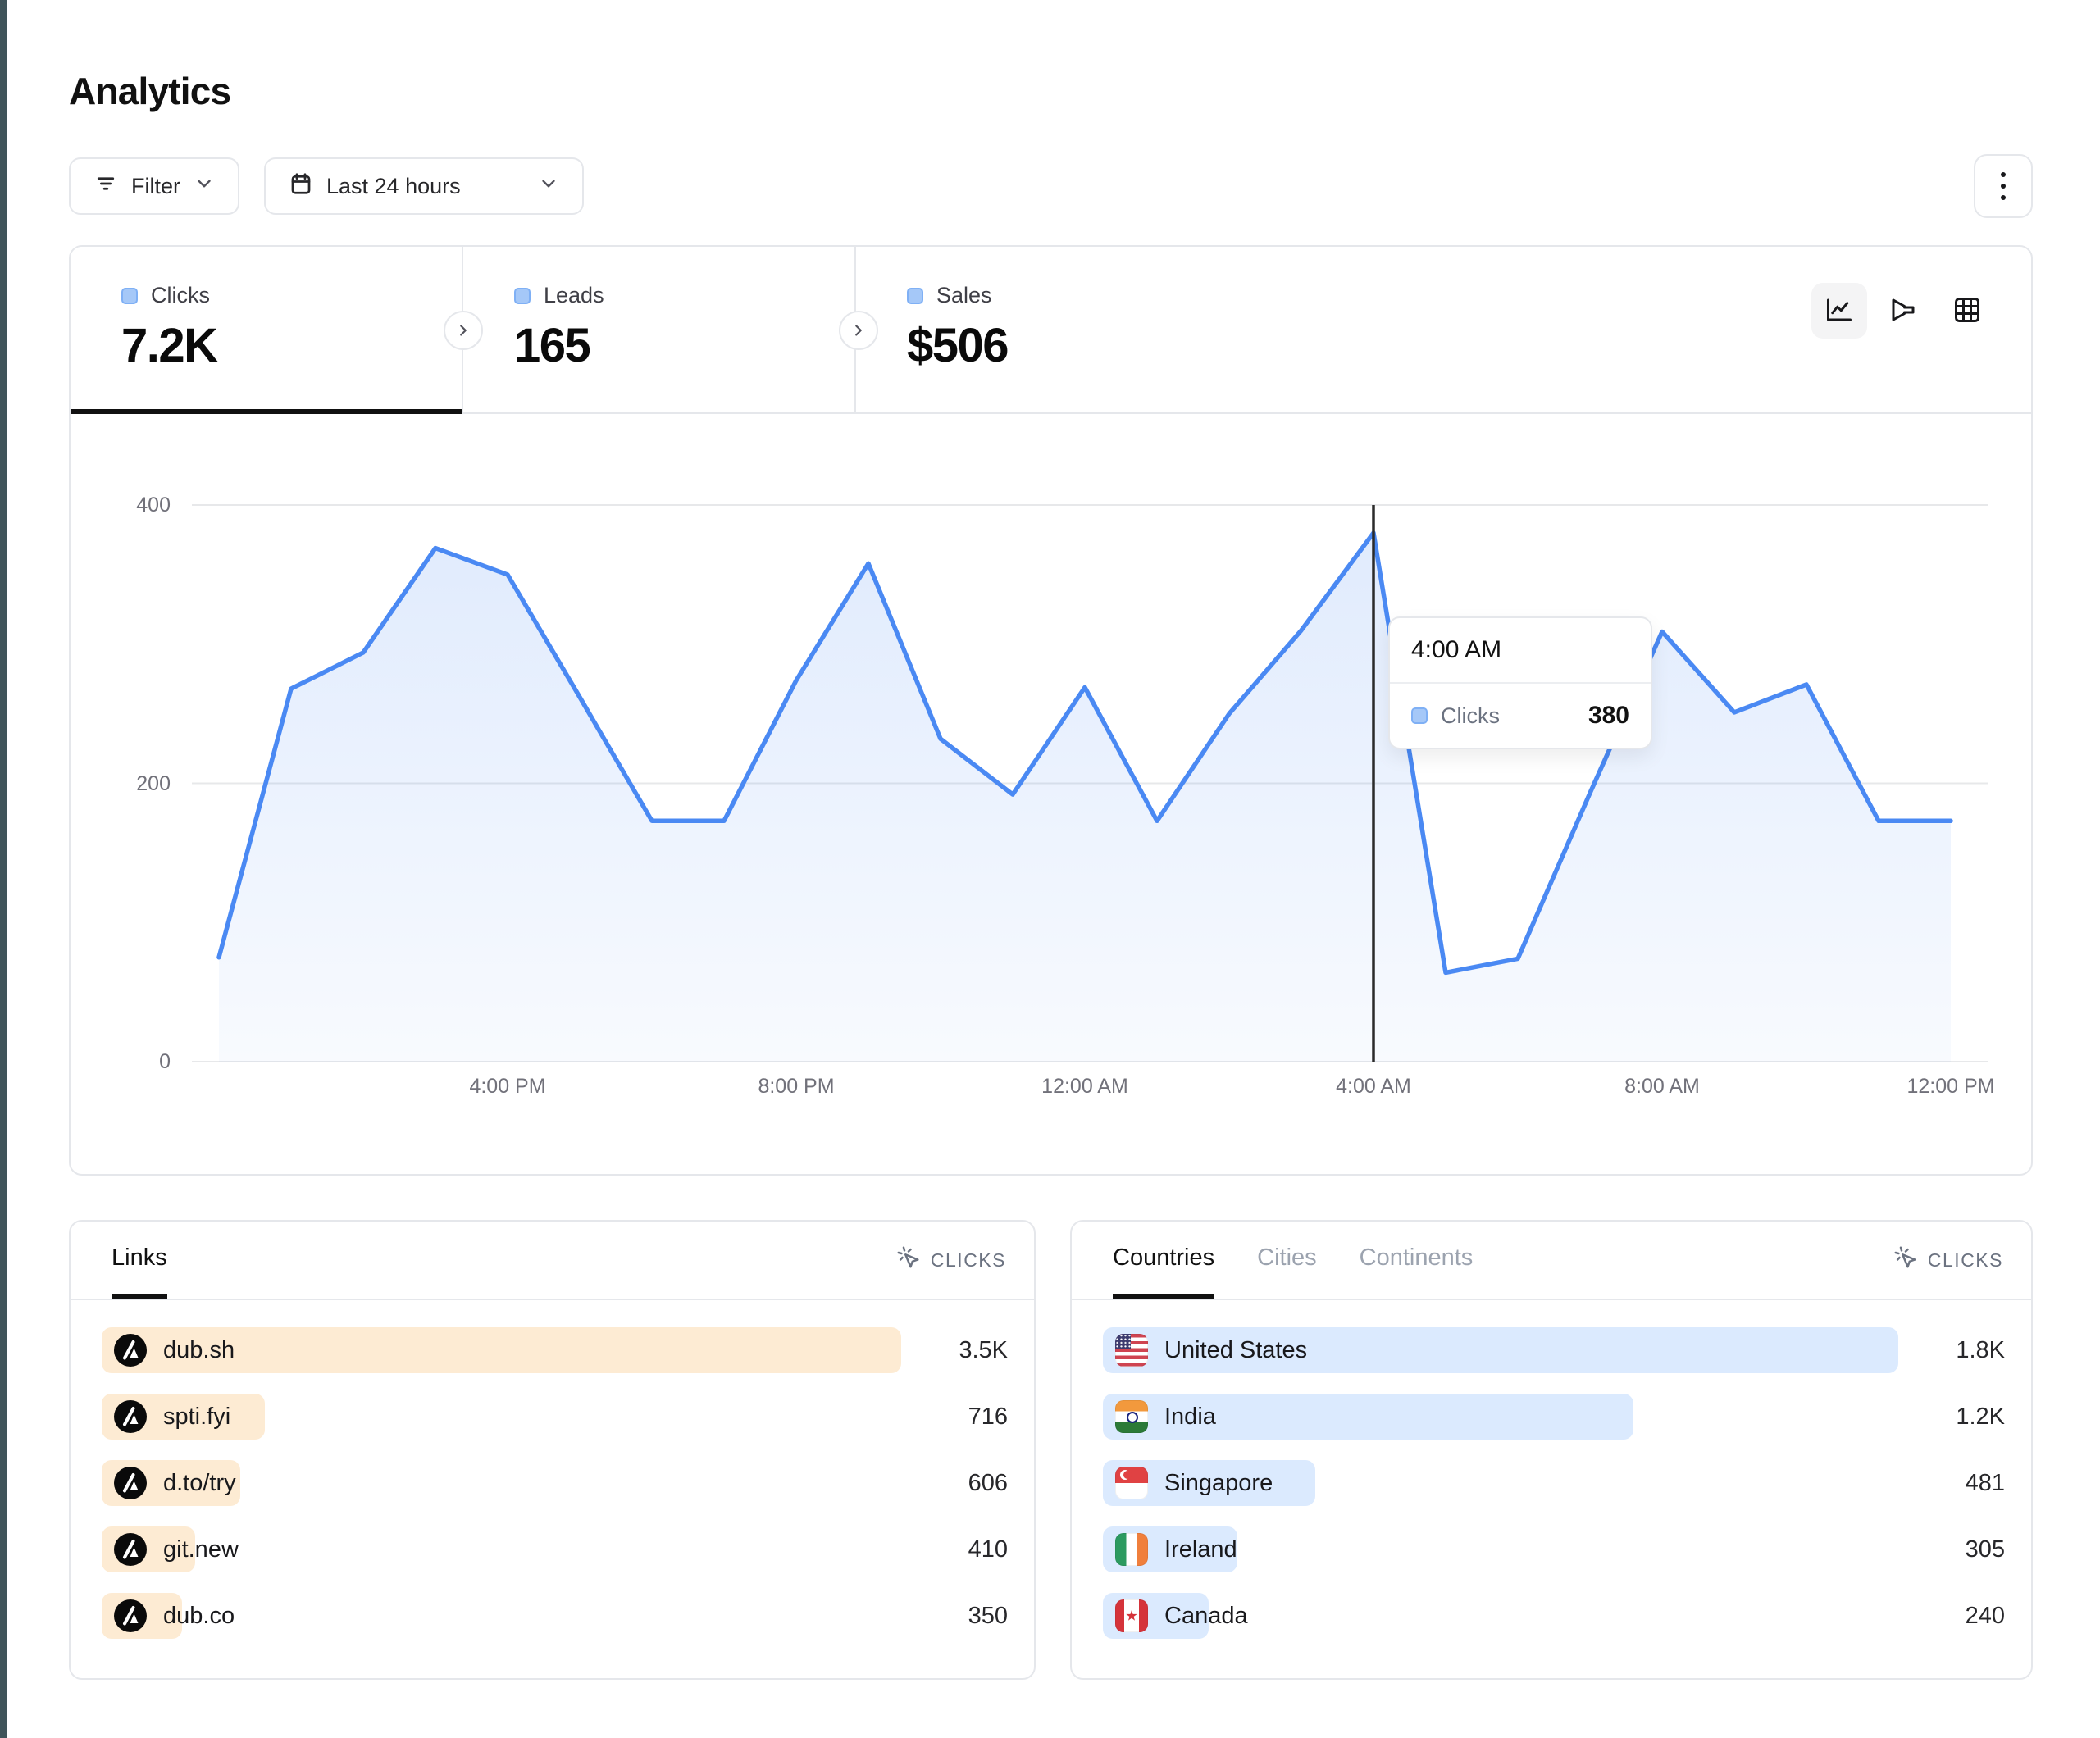 The image size is (2100, 1738). What do you see at coordinates (1164, 1260) in the screenshot?
I see `tab-countries: Countries` at bounding box center [1164, 1260].